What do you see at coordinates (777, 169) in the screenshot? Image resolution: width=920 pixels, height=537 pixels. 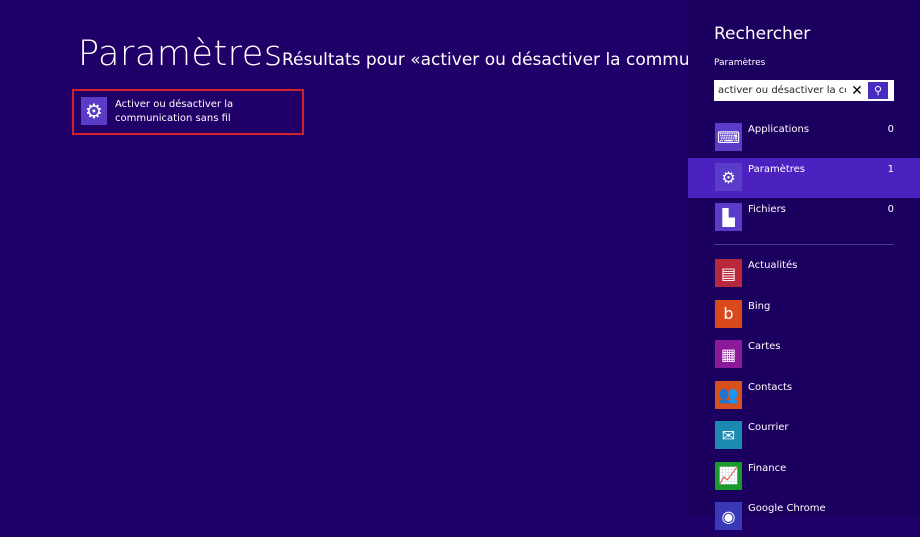 I see `category-label: Paramètres` at bounding box center [777, 169].